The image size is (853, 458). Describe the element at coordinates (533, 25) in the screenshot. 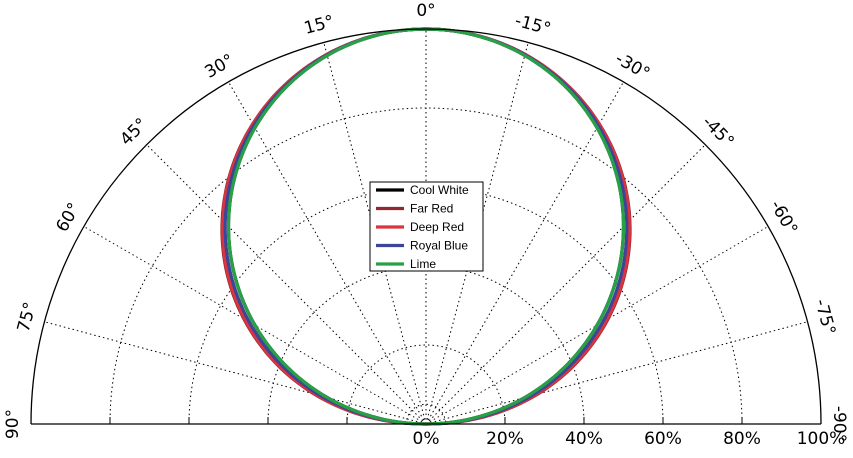

I see `angle-tick-label: -15°` at that location.